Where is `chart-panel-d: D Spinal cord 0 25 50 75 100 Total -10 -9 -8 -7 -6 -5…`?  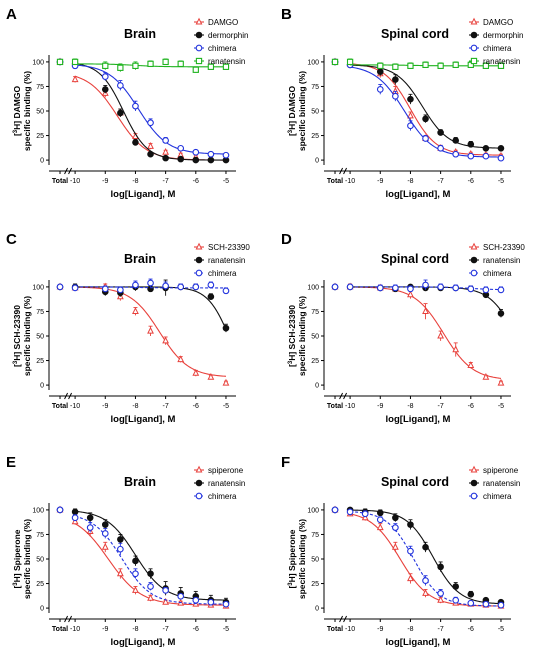 chart-panel-d: D Spinal cord 0 25 50 75 100 Total -10 -9 -8 -7 -6 -5… is located at coordinates (403, 328).